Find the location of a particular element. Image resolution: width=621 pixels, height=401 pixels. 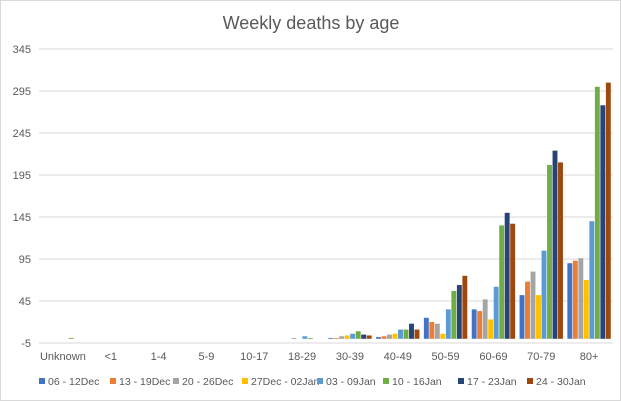

chart-title: Weekly deaths by age is located at coordinates (311, 23).